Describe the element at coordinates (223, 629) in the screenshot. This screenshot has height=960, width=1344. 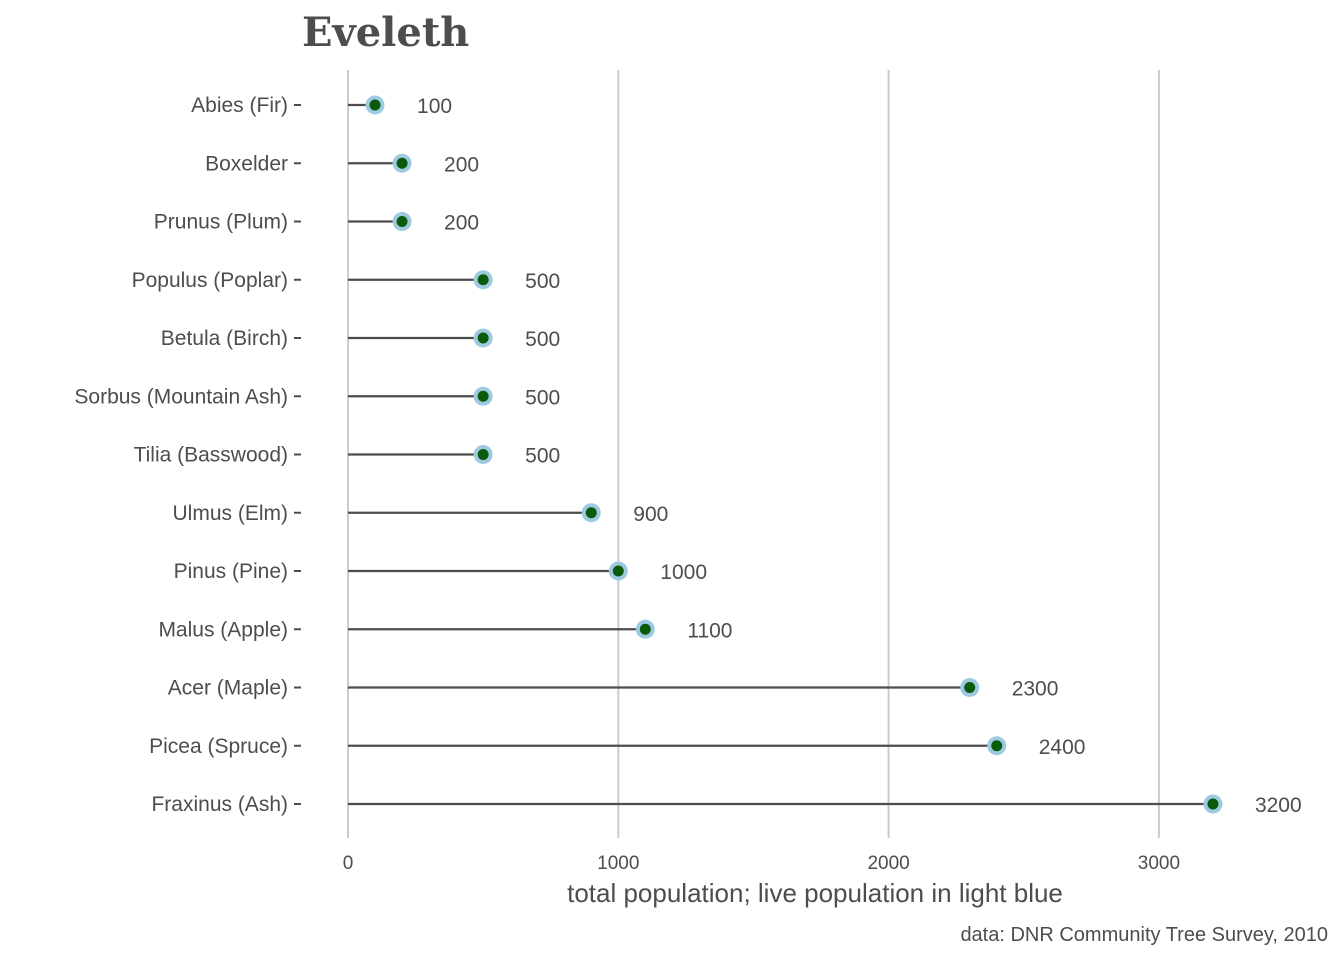
I see `y-tick-label: Malus (Apple)` at that location.